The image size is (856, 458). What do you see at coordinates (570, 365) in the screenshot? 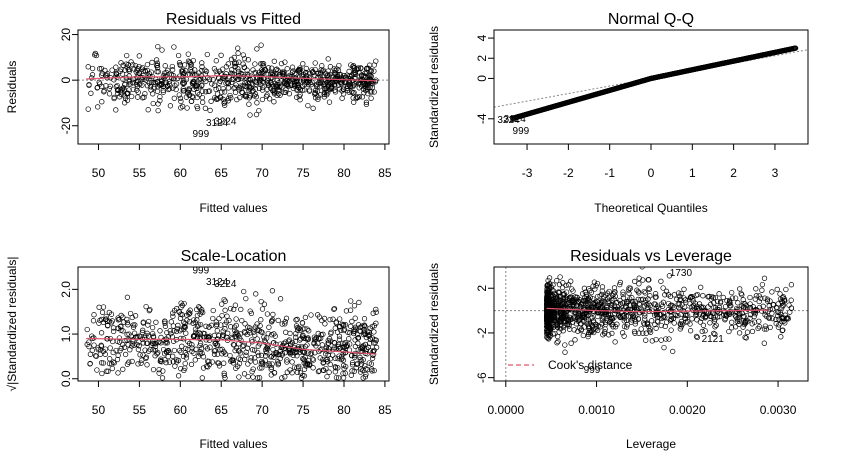
I see `legend: Cook's distance` at bounding box center [570, 365].